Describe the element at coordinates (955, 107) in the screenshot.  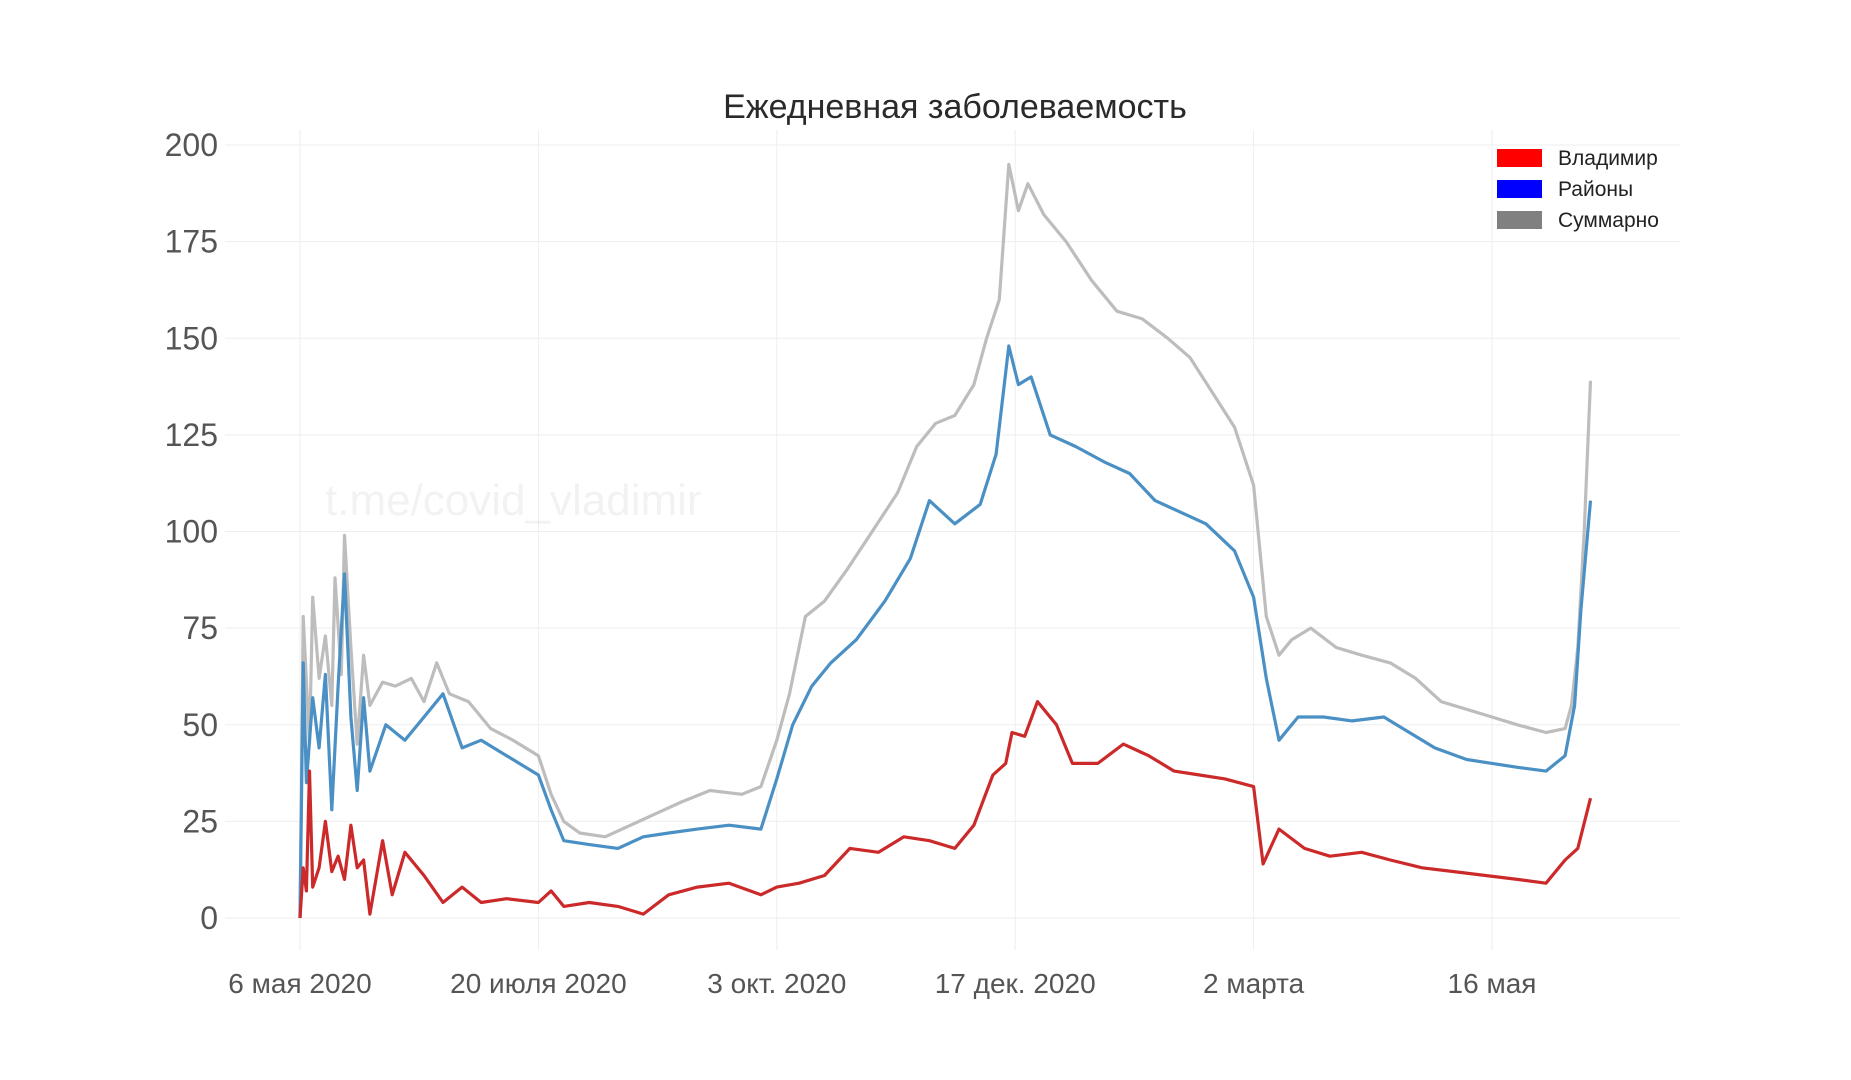
I see `chart-title: Ежедневная заболеваемость` at that location.